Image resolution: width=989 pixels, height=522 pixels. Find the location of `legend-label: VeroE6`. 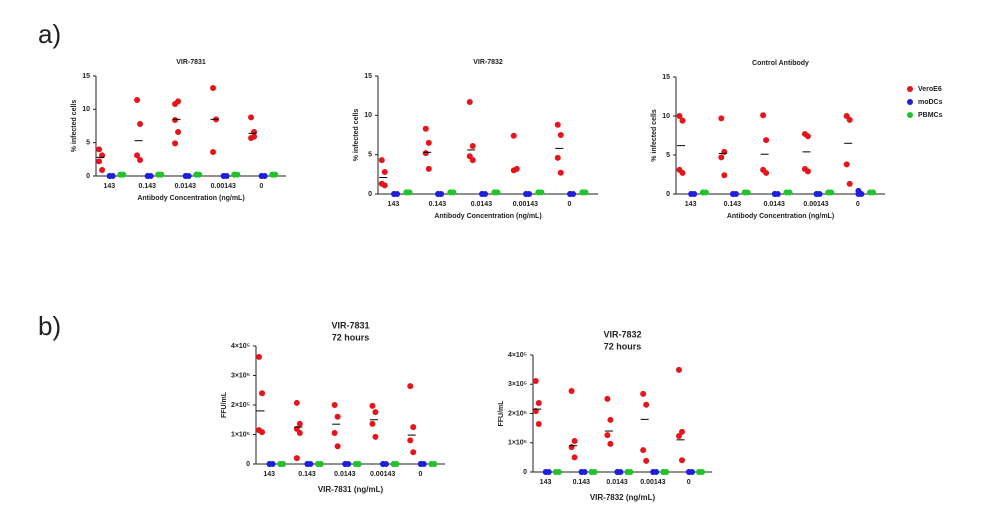

legend-label: VeroE6 is located at coordinates (930, 89).